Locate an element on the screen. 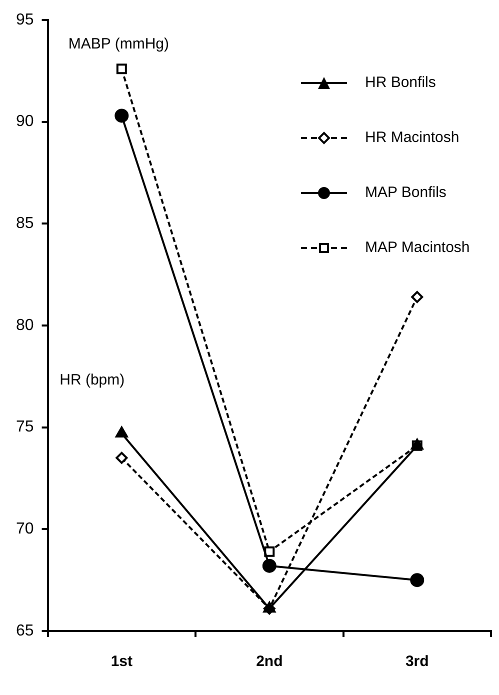 The image size is (499, 695). legend-label: HR Macintosh is located at coordinates (412, 137).